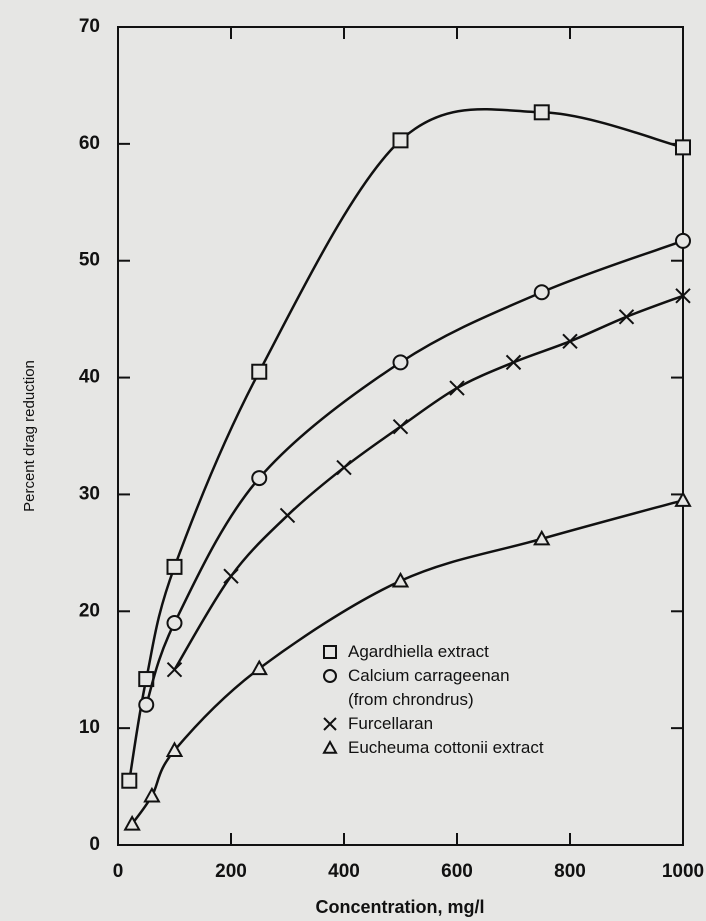 Image resolution: width=706 pixels, height=921 pixels. Describe the element at coordinates (683, 871) in the screenshot. I see `x-tick-label: 1000` at that location.